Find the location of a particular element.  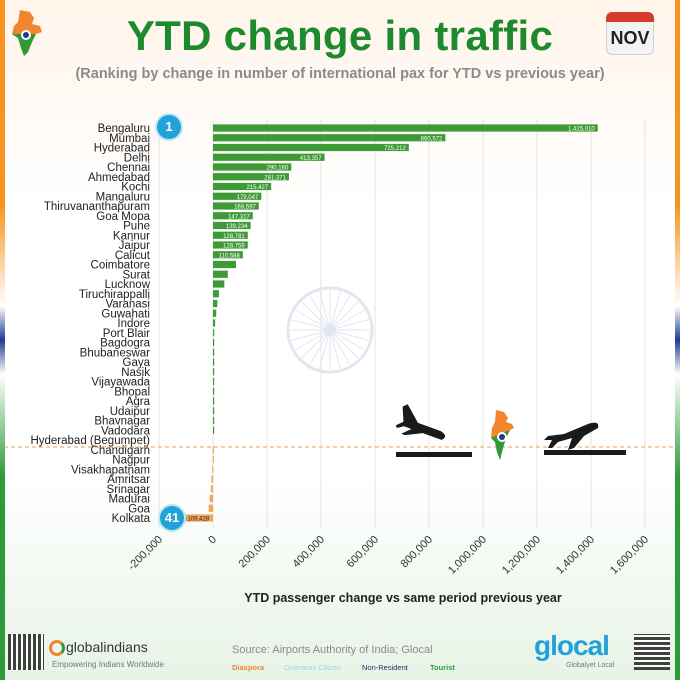

category-label: Bagdogra is located at coordinates (125, 344).